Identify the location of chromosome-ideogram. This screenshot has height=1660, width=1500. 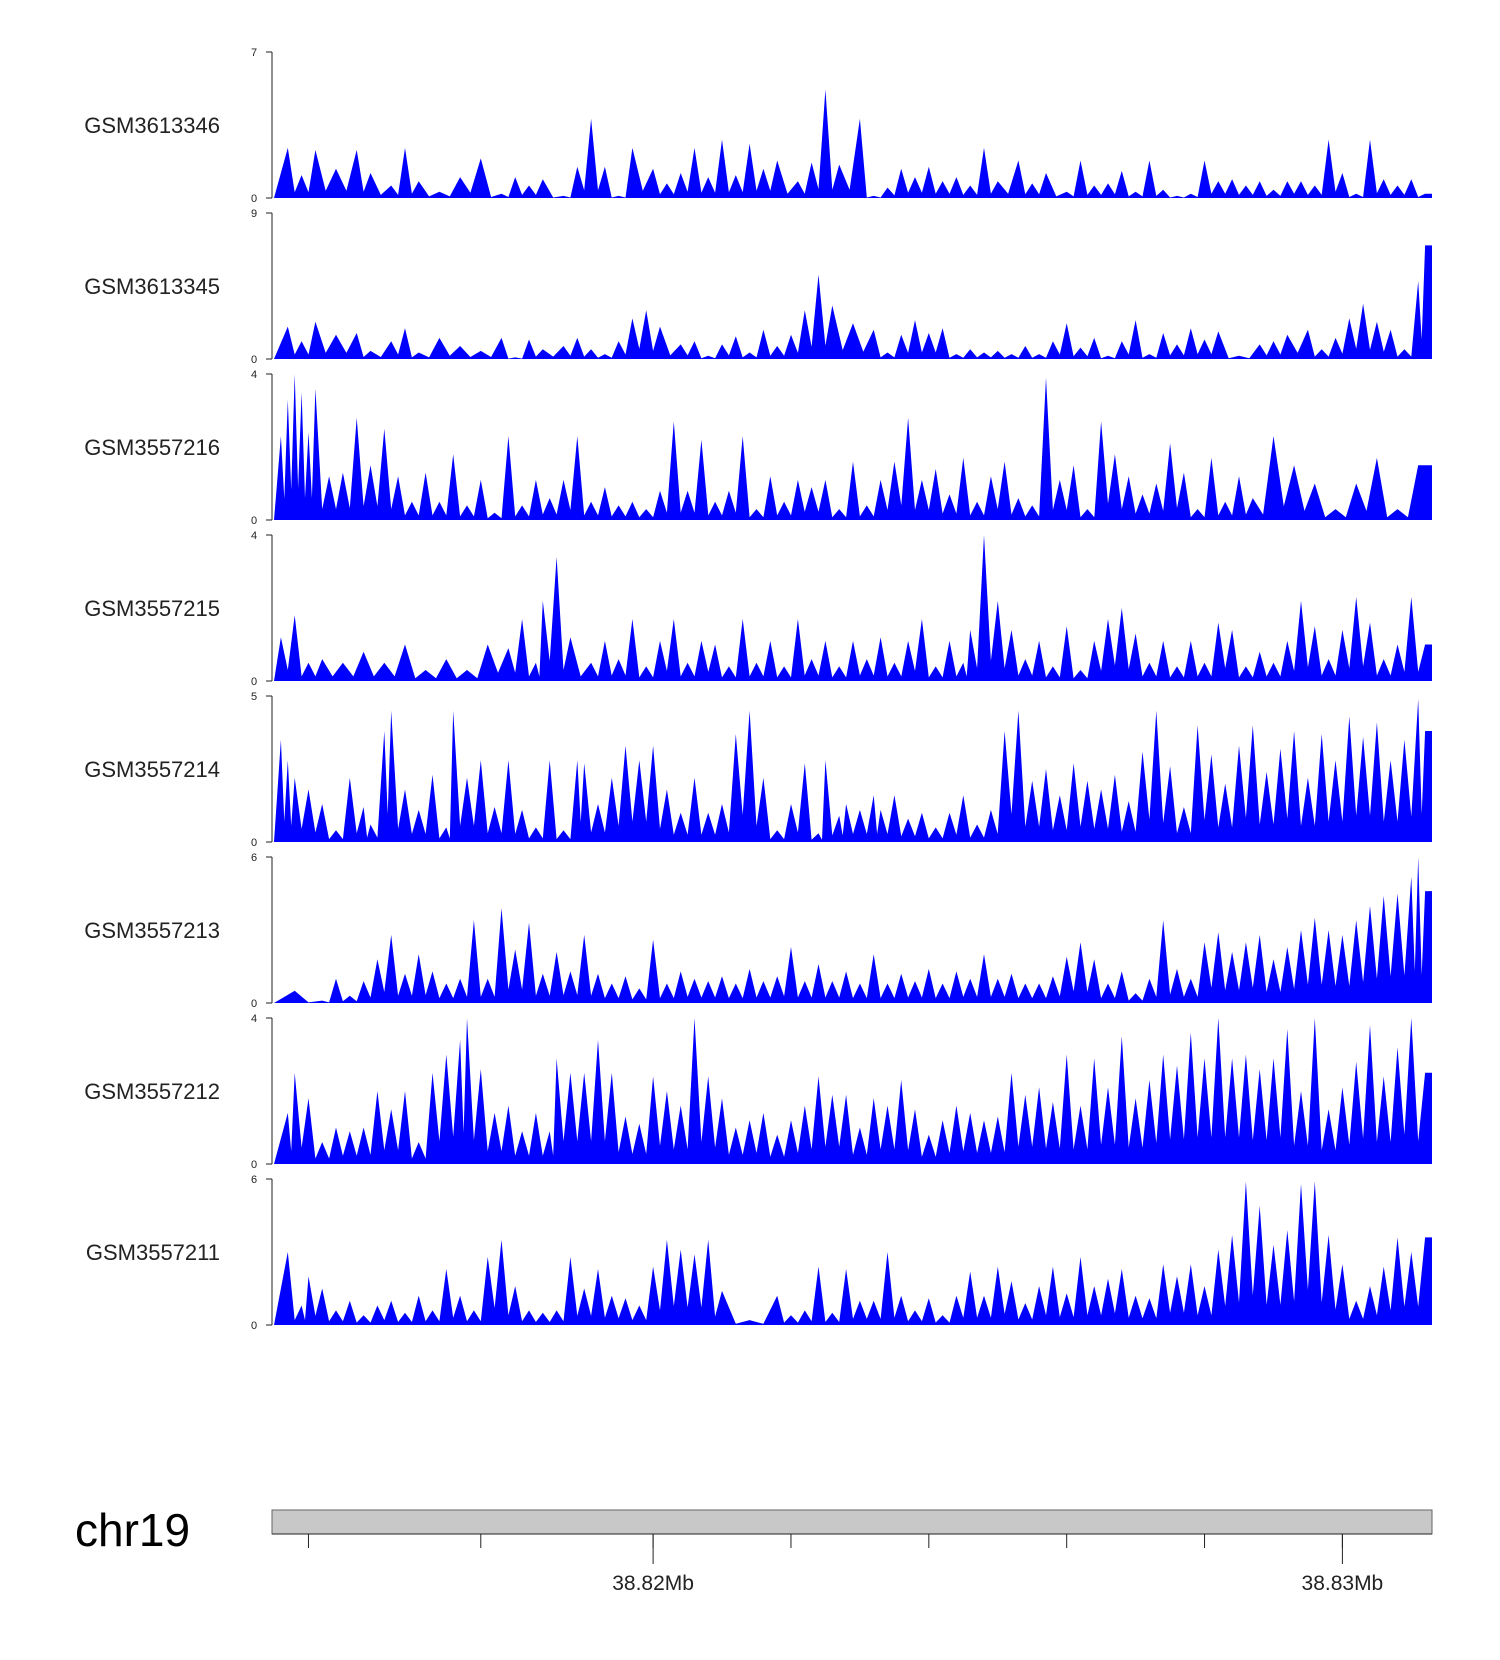
(852, 1522).